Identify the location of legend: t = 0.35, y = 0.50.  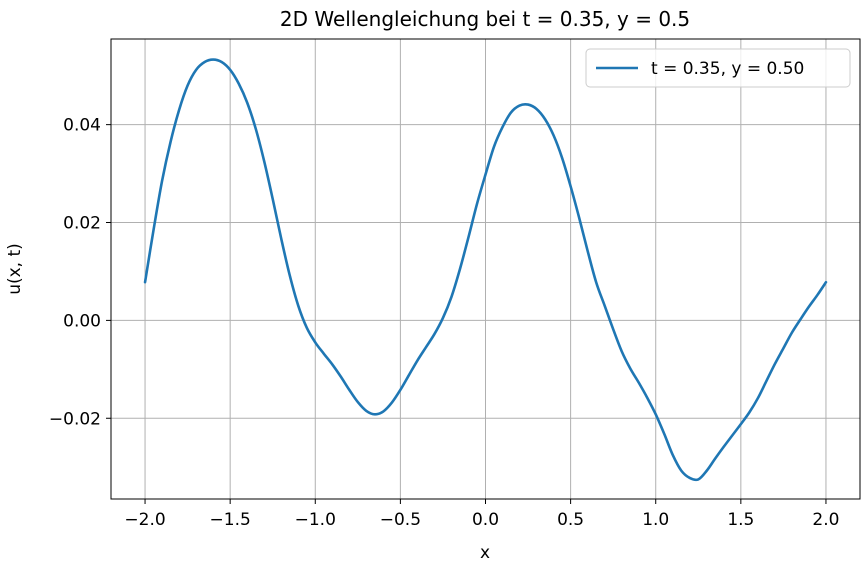
(718, 68).